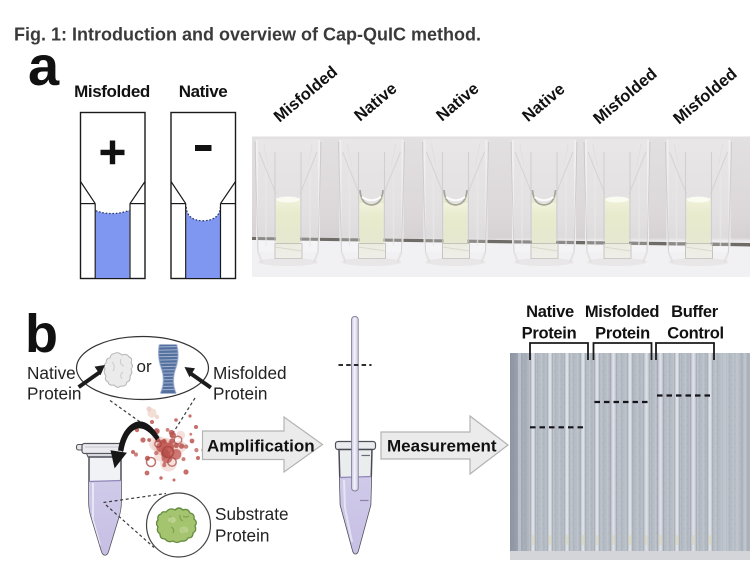  What do you see at coordinates (261, 446) in the screenshot?
I see `svg-text: Amplification` at bounding box center [261, 446].